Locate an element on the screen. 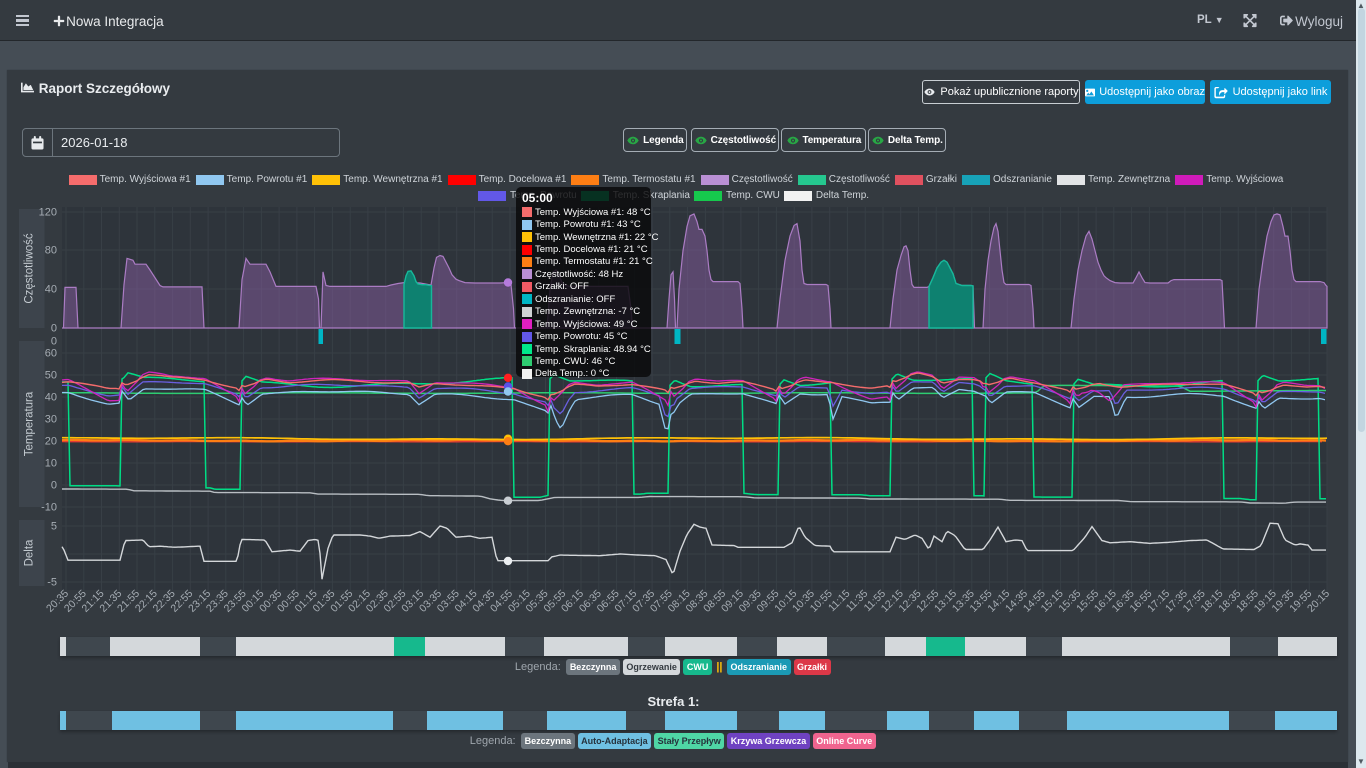  svg-text: 5 is located at coordinates (54, 527).